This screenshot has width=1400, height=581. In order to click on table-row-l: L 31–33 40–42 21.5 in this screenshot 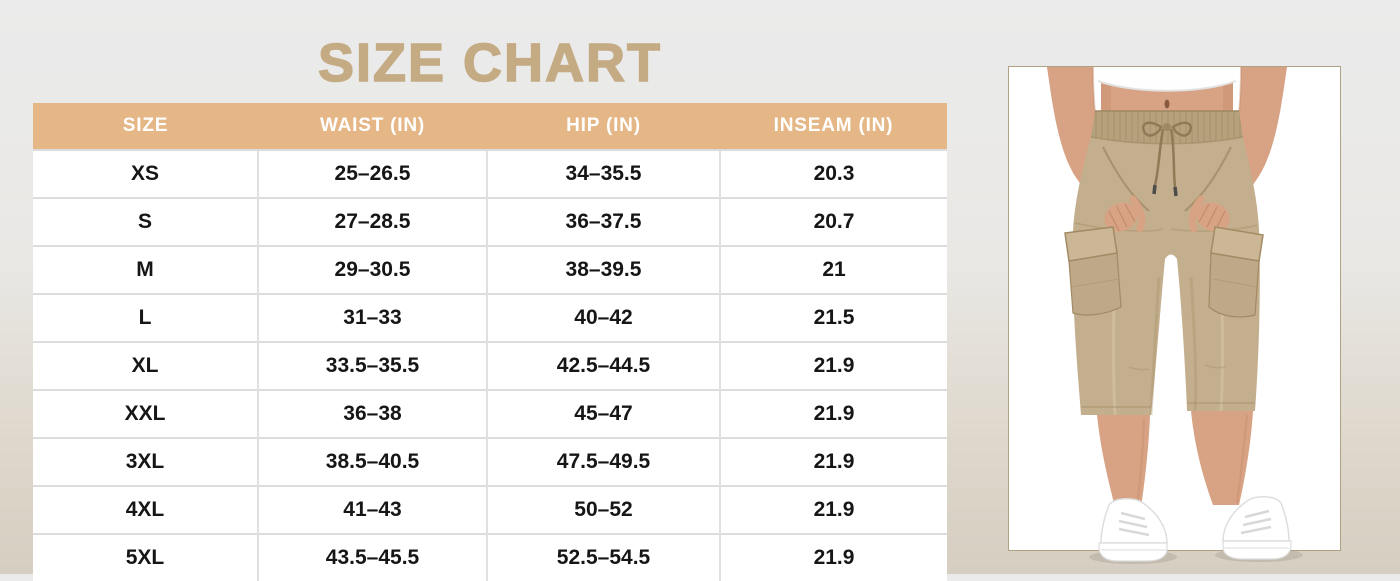, I will do `click(490, 317)`.